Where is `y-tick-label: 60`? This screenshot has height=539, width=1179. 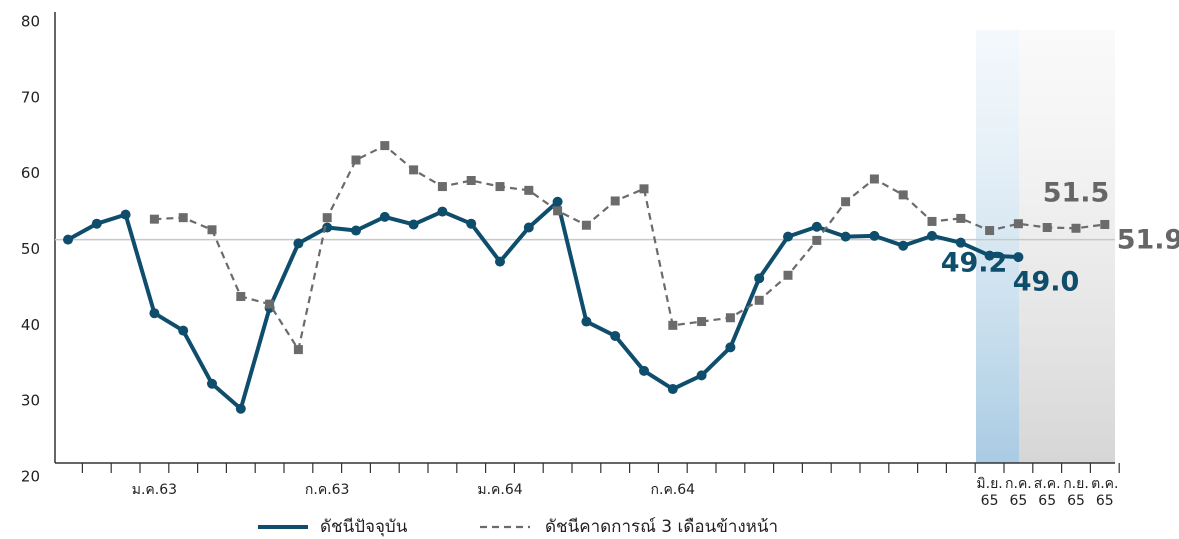
y-tick-label: 60 is located at coordinates (30, 173).